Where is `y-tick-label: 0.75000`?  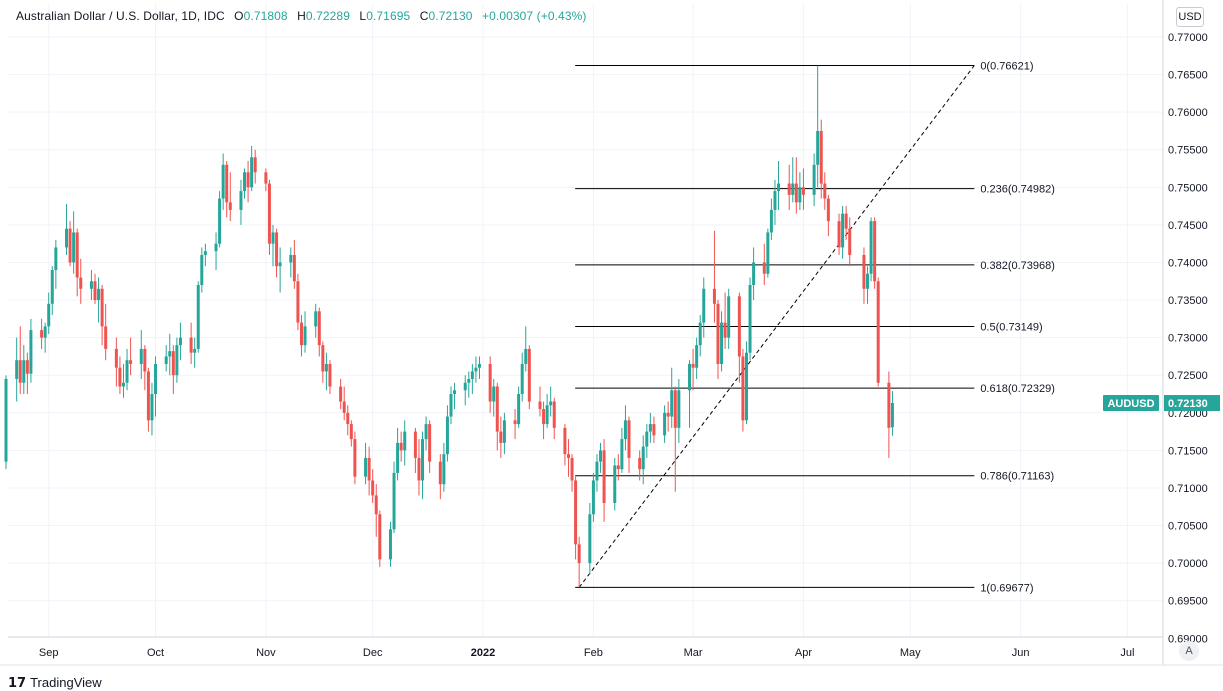
y-tick-label: 0.75000 is located at coordinates (1188, 188).